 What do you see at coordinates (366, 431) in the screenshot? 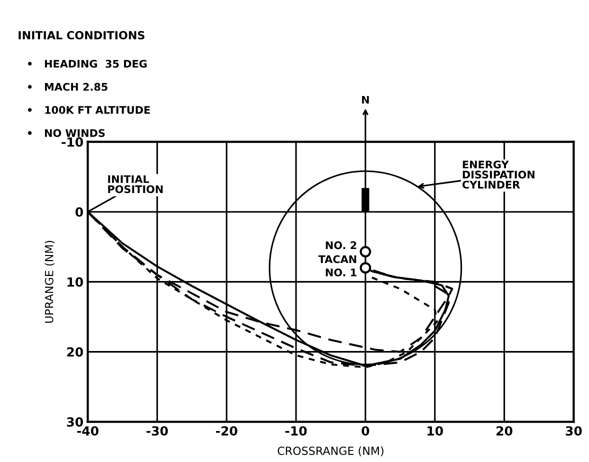
I see `x-tick-label: 0` at bounding box center [366, 431].